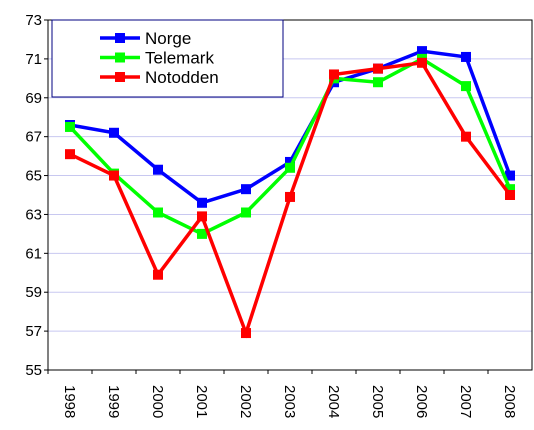 Image resolution: width=534 pixels, height=430 pixels. I want to click on x-tick-label: 1999, so click(113, 401).